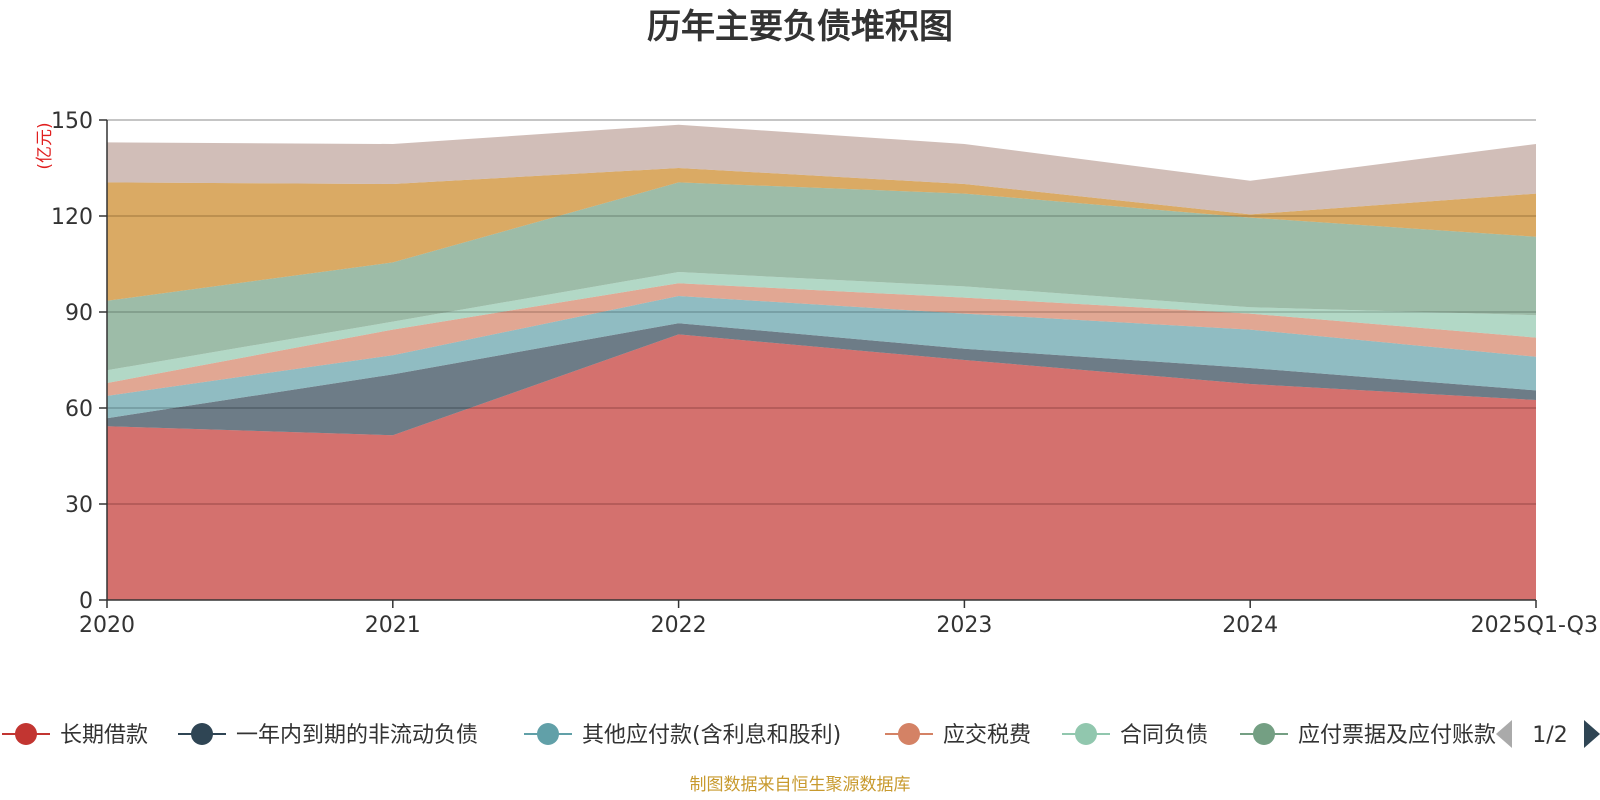 This screenshot has width=1600, height=800. What do you see at coordinates (1250, 625) in the screenshot?
I see `x-tick-label-4: 2024` at bounding box center [1250, 625].